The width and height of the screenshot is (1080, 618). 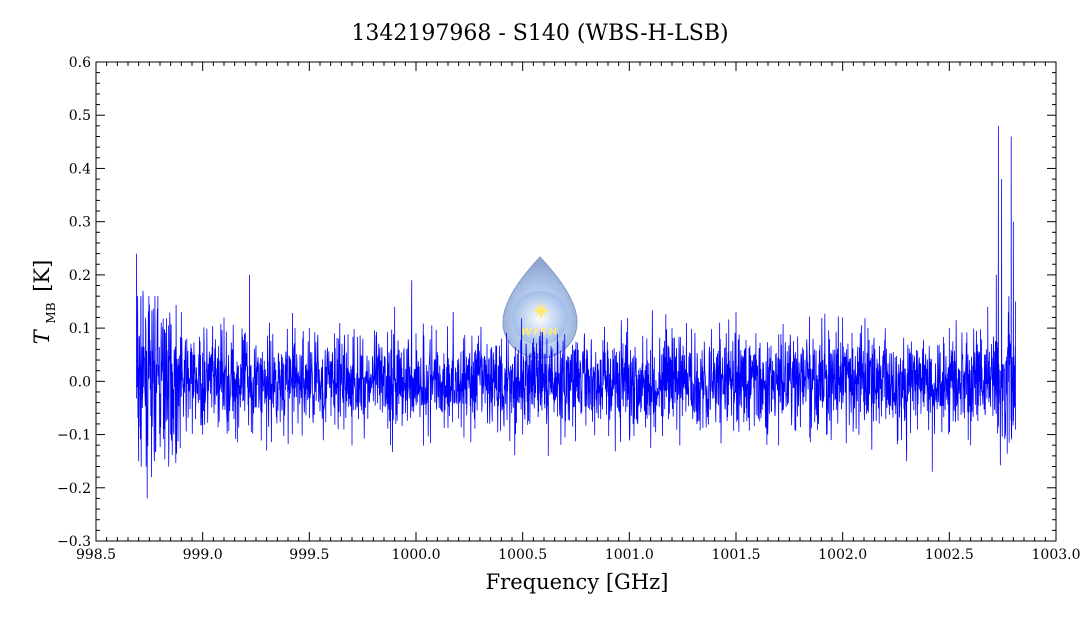 I want to click on logo-label: WISH, so click(x=540, y=332).